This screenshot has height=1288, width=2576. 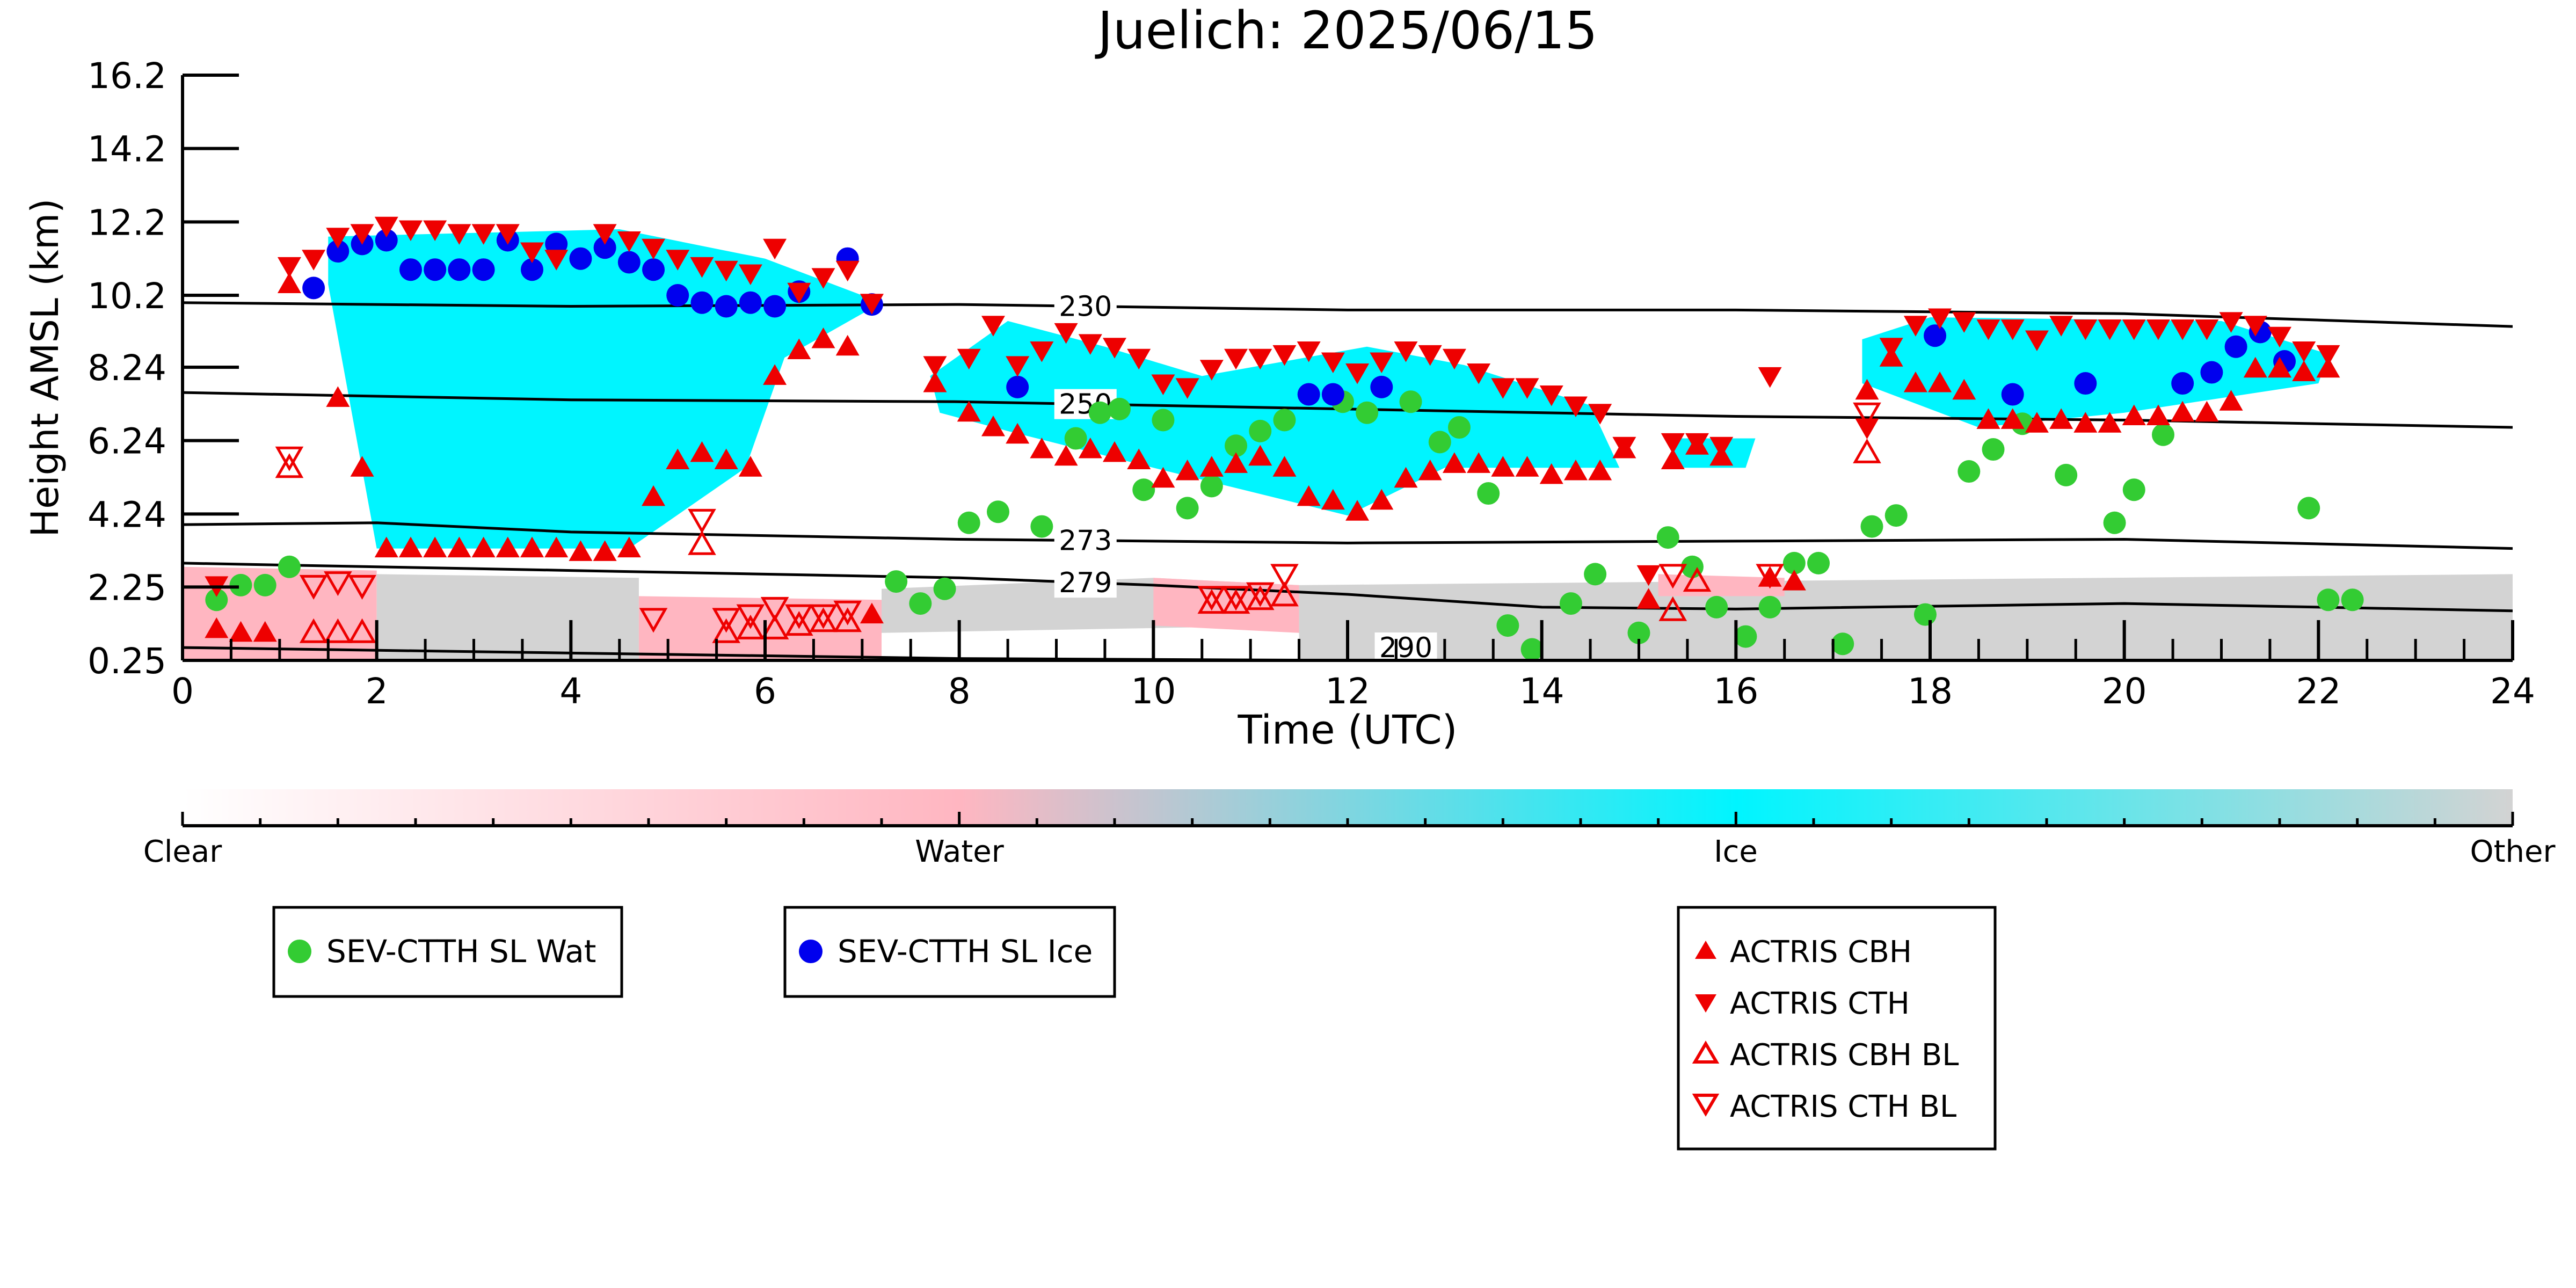 I want to click on legend-label-cbh-bl: ACTRIS CBH BL, so click(x=1844, y=1055).